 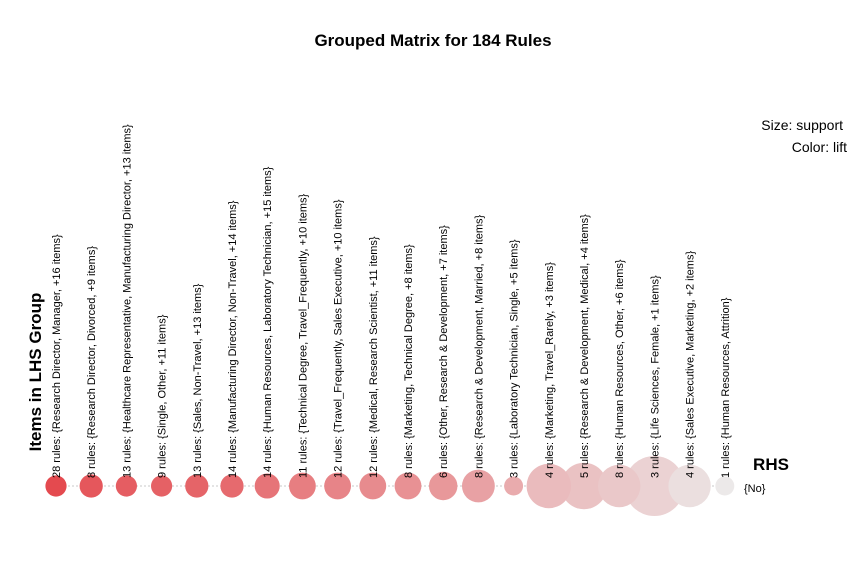 What do you see at coordinates (432, 40) in the screenshot?
I see `chart-title: Grouped Matrix for 184 Rules` at bounding box center [432, 40].